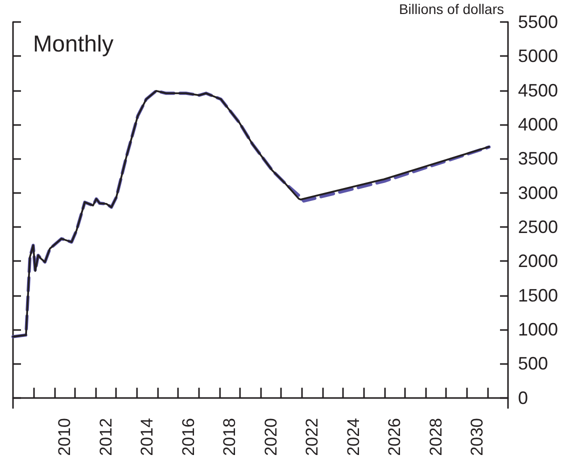  What do you see at coordinates (538, 124) in the screenshot?
I see `y-tick-label: 4000` at bounding box center [538, 124].